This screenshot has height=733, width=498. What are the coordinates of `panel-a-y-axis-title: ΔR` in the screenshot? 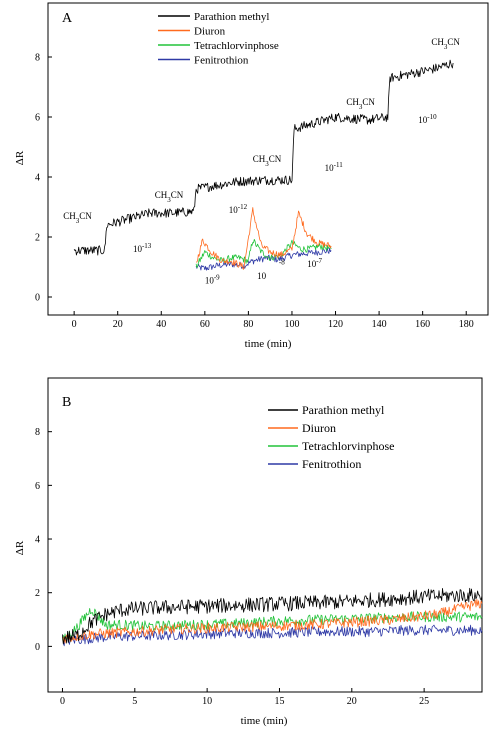 It's located at (20, 157).